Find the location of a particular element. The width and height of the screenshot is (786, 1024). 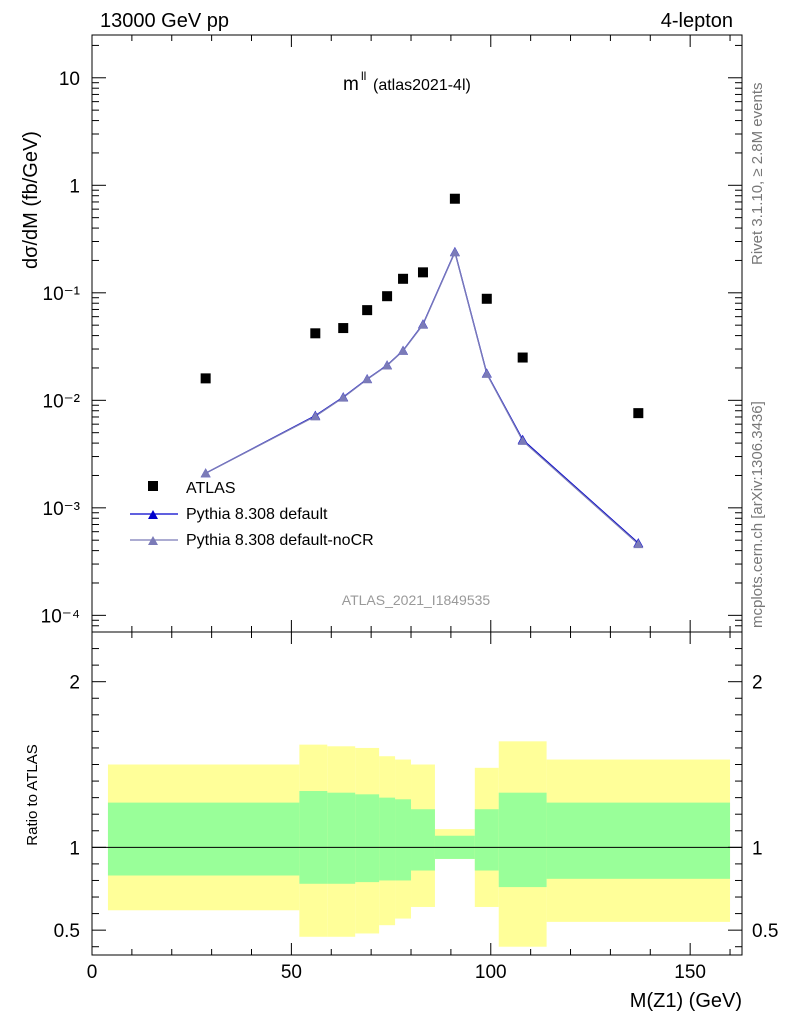

legend-marker-nocr is located at coordinates (153, 540).